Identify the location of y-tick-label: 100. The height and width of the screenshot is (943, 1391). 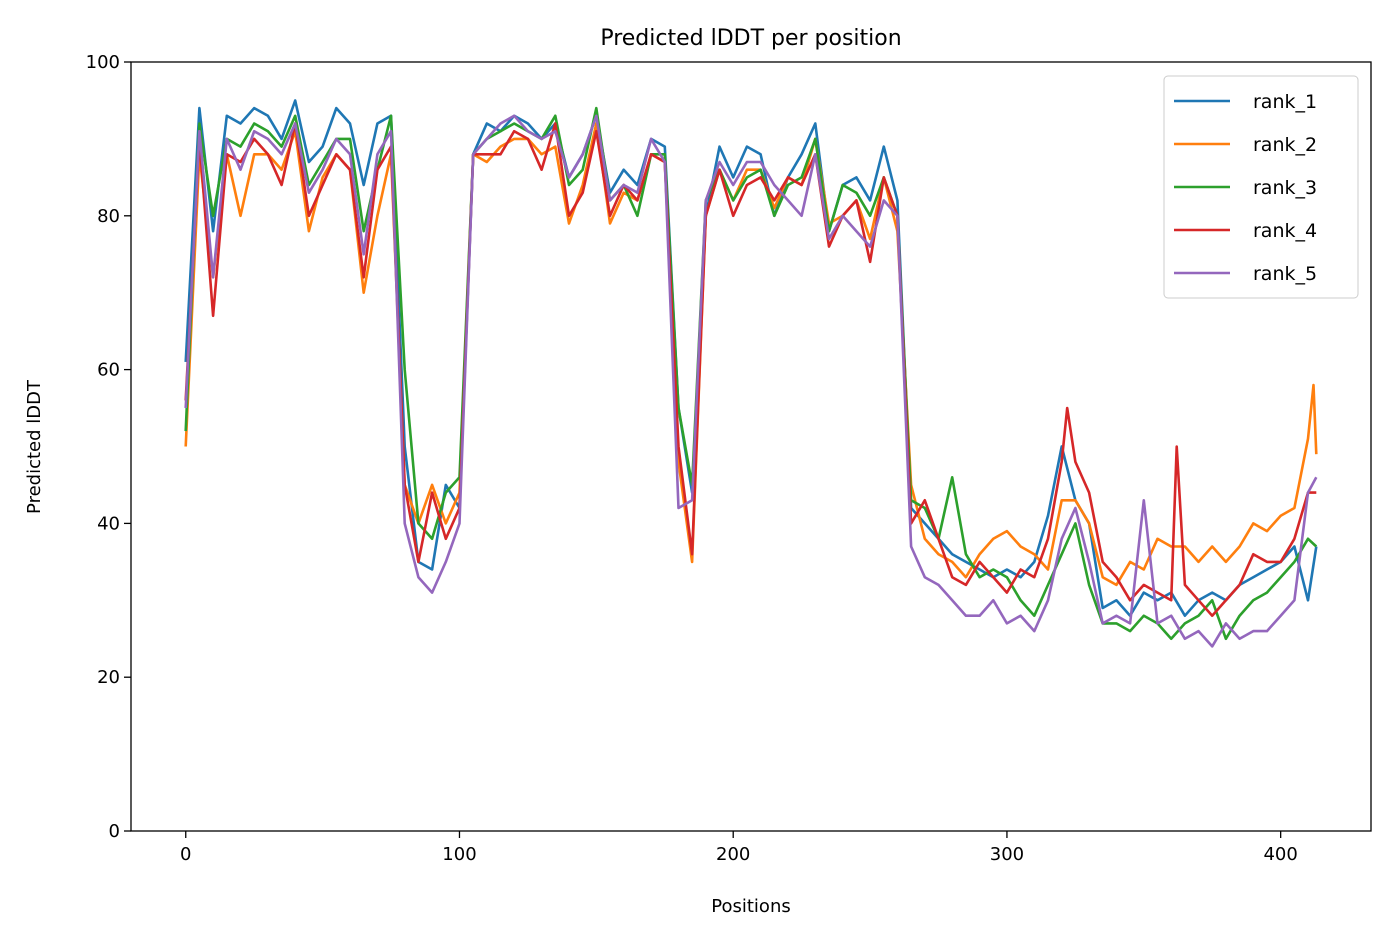
(103, 62).